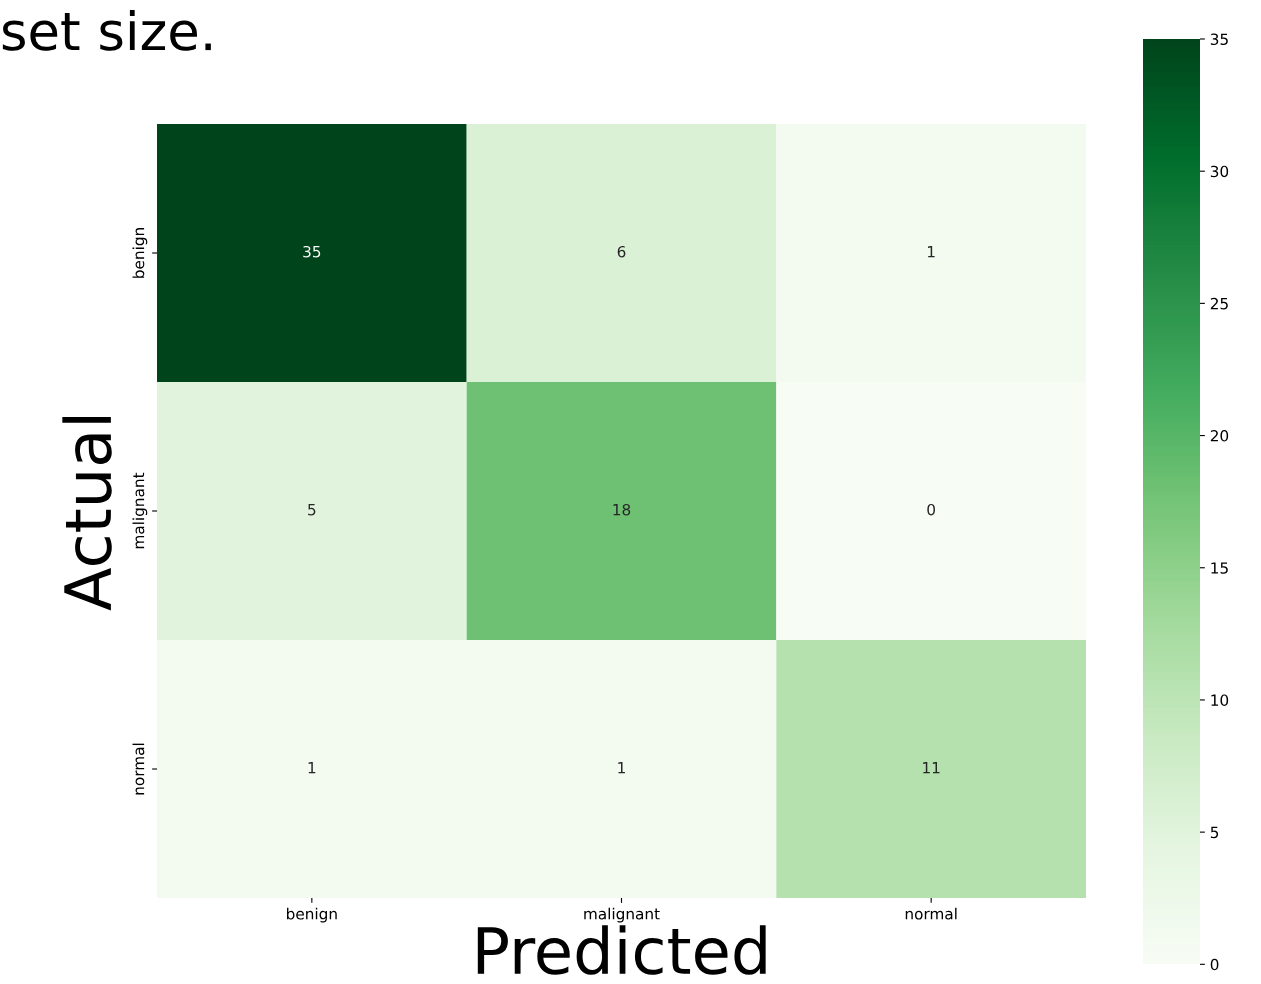 This screenshot has width=1261, height=984. Describe the element at coordinates (312, 510) in the screenshot. I see `data-label: 5` at that location.